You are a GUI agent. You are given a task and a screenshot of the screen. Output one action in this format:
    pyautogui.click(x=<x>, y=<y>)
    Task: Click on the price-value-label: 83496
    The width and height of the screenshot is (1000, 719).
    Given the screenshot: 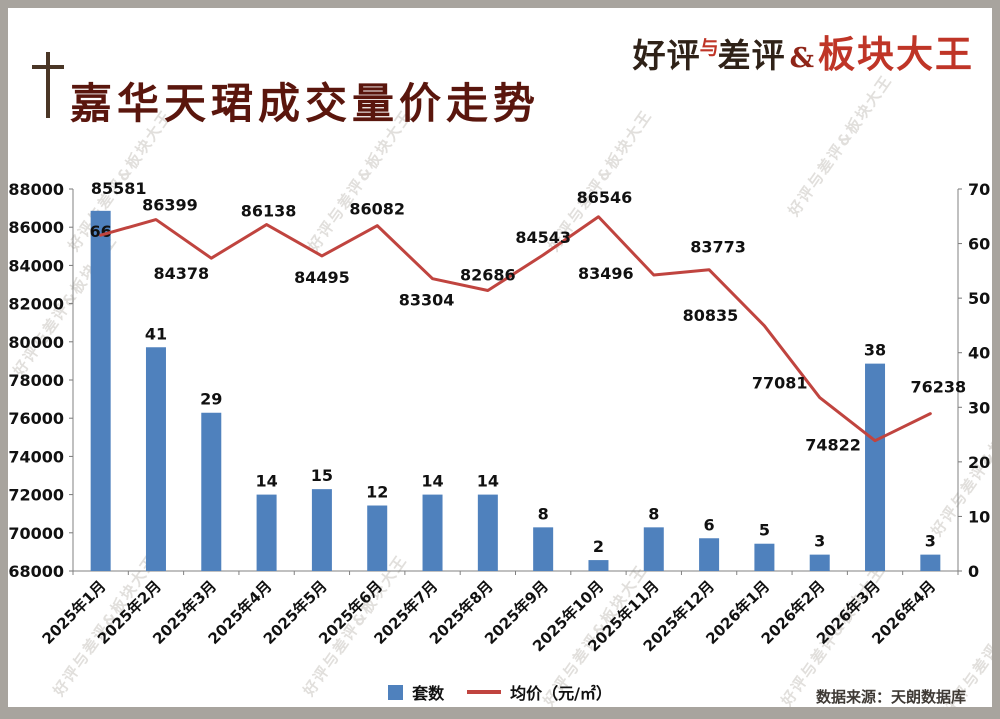 What is the action you would take?
    pyautogui.click(x=606, y=273)
    